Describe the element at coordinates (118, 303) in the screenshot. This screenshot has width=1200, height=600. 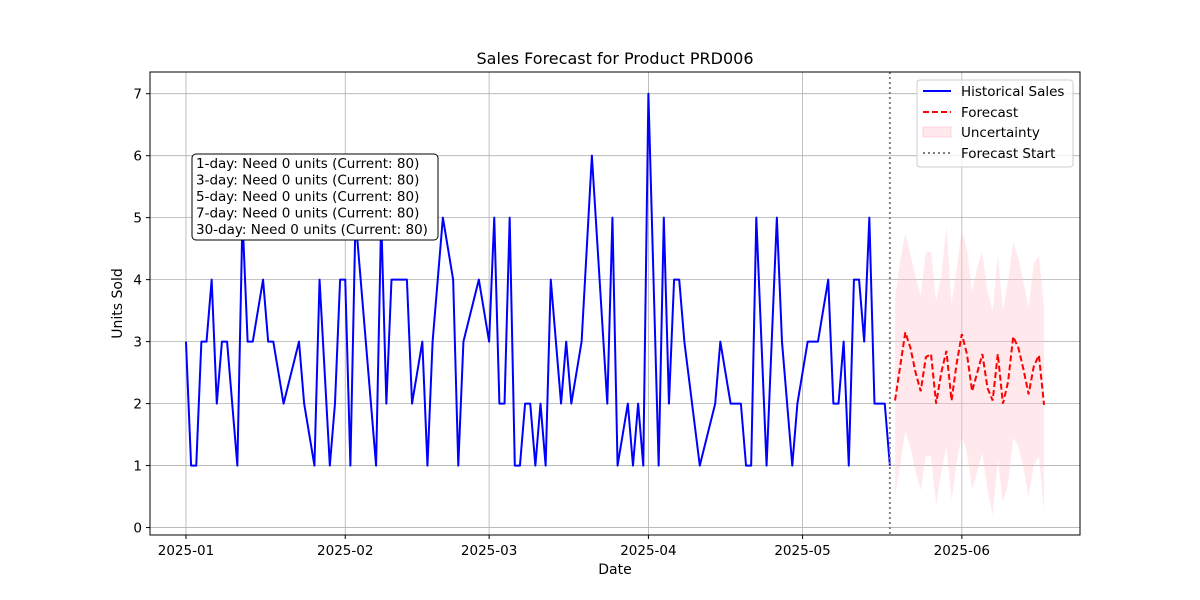
I see `y-axis-label: Units Sold` at that location.